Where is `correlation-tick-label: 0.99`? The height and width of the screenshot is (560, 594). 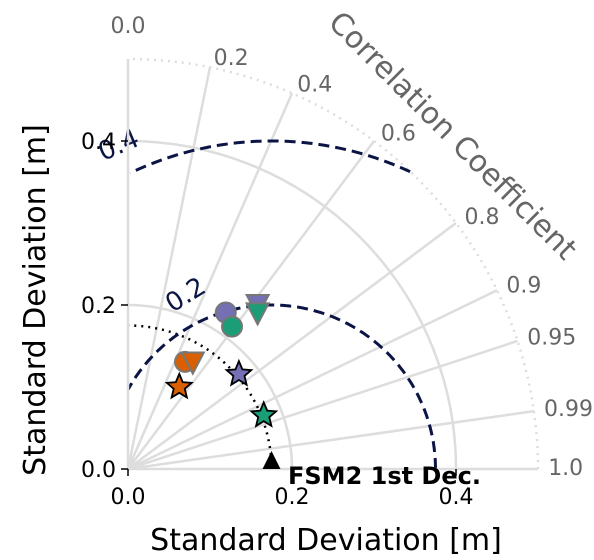 correlation-tick-label: 0.99 is located at coordinates (568, 409).